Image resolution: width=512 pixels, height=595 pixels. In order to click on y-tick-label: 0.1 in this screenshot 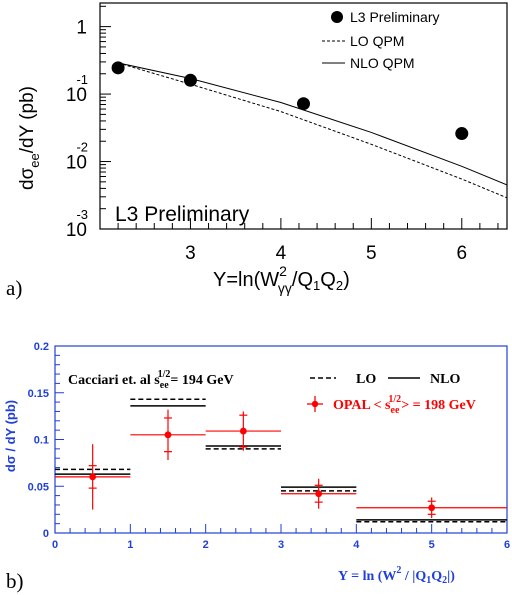, I will do `click(41, 441)`.